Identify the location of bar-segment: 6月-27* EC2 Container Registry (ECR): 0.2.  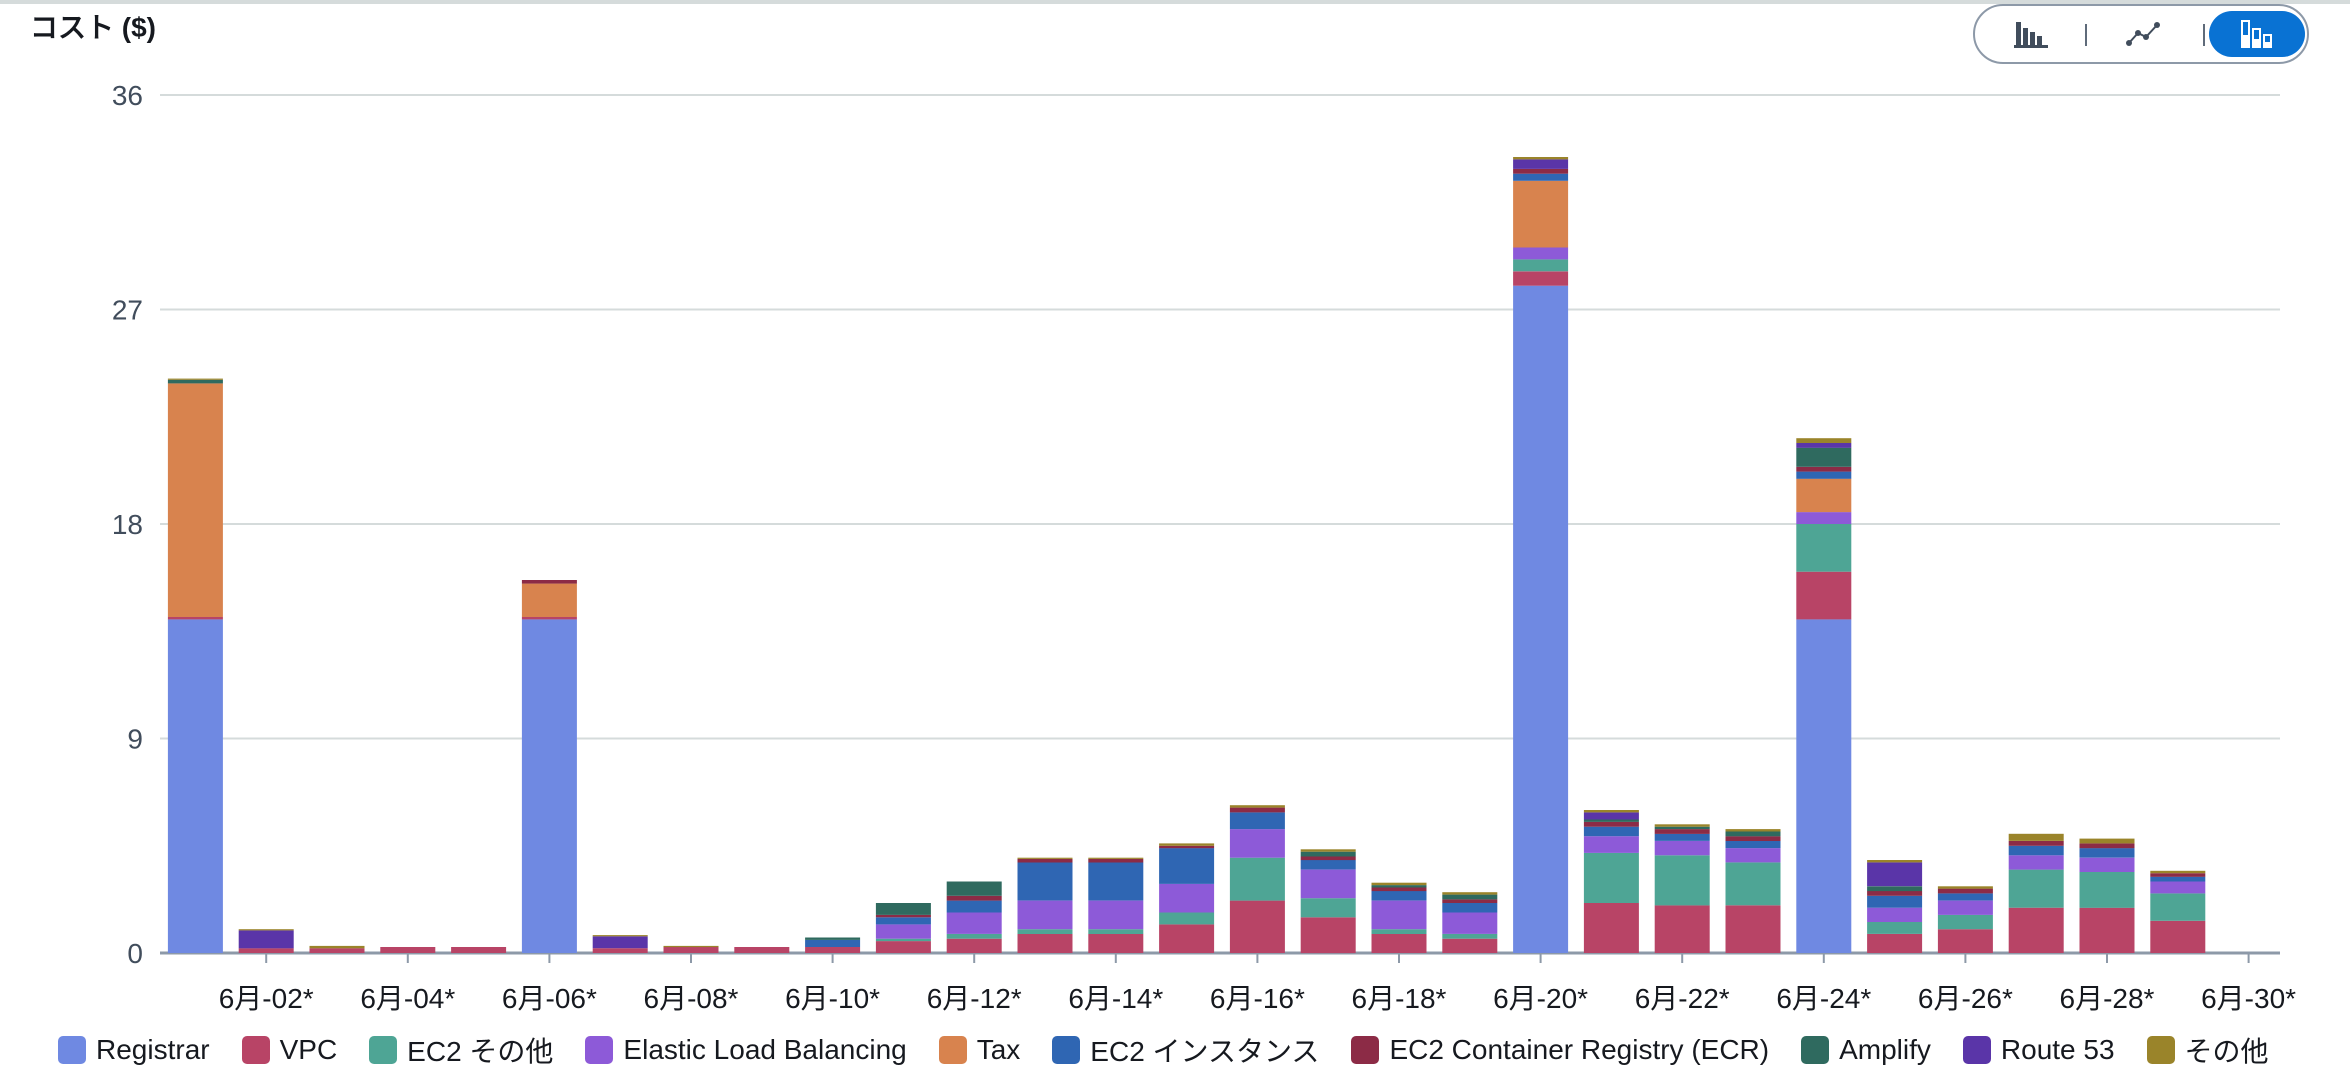
(2036, 843).